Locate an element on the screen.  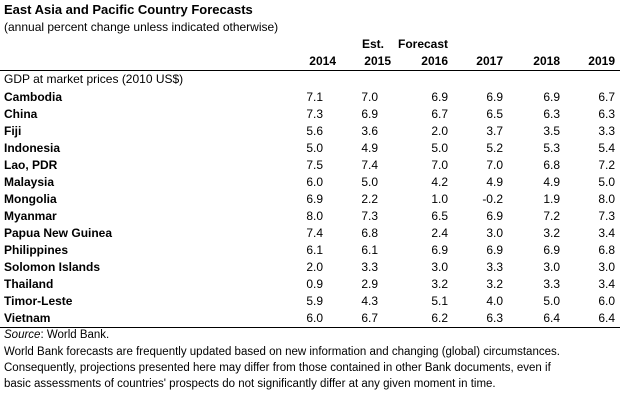
header-divider is located at coordinates (310, 70).